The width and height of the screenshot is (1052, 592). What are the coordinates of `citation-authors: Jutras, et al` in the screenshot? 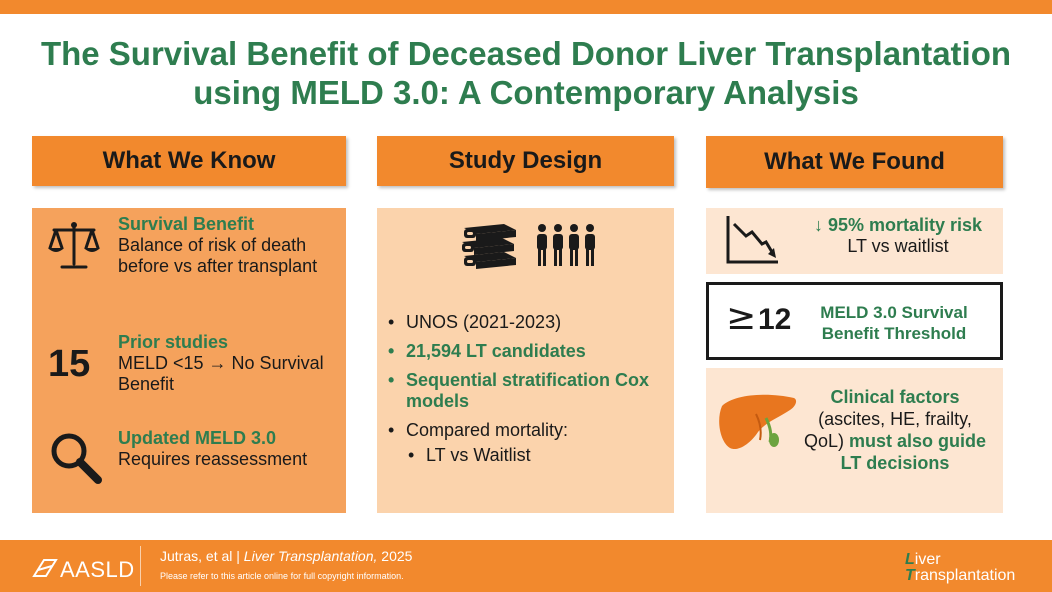 It's located at (196, 556).